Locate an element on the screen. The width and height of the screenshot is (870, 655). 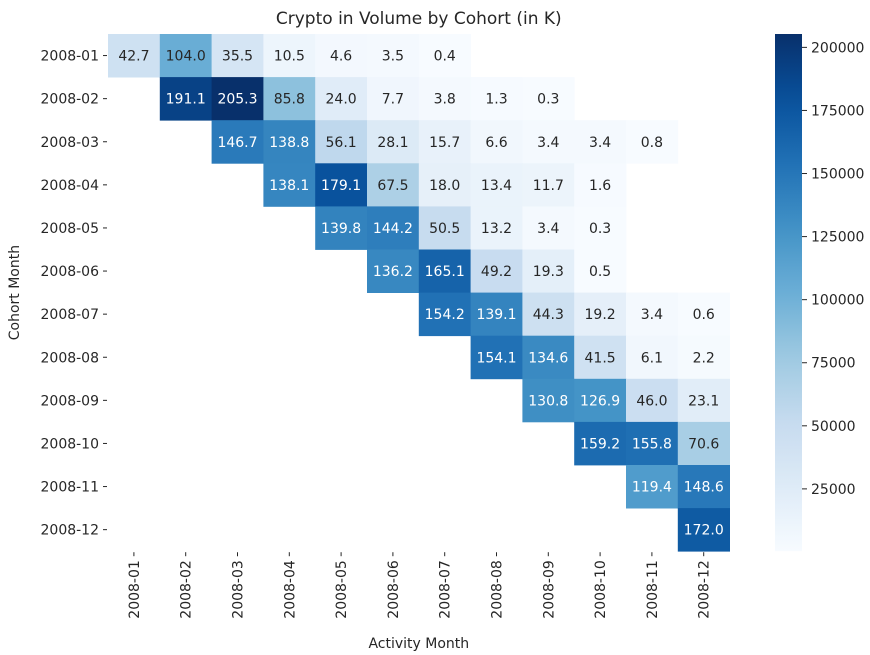
cell-value-label: 126.9 is located at coordinates (600, 401).